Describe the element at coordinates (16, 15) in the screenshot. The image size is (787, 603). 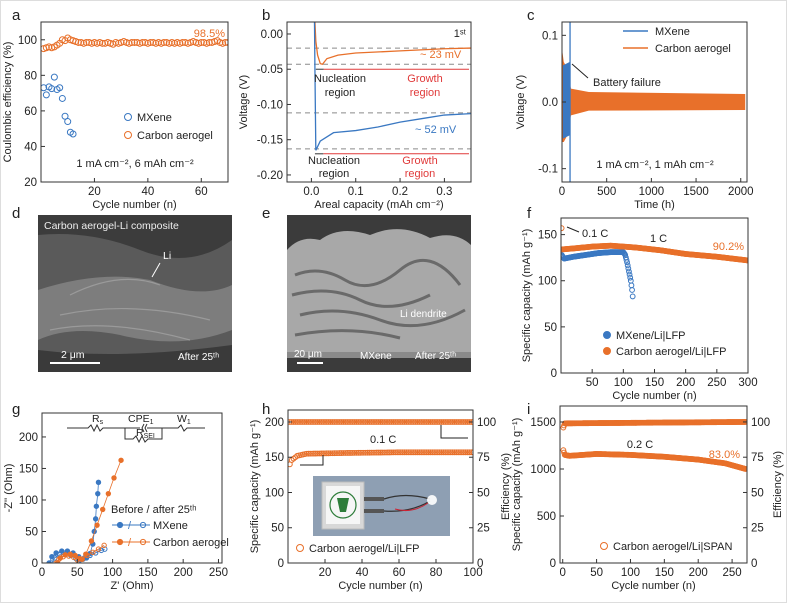
I see `panel-letter-a: a` at that location.